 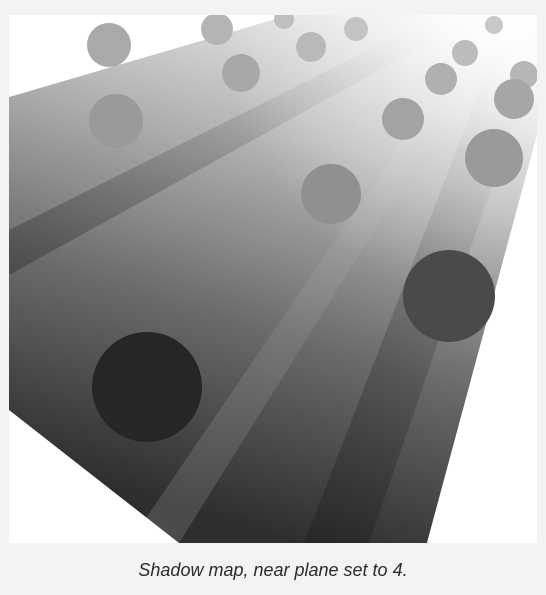 What do you see at coordinates (273, 570) in the screenshot?
I see `figure-caption: Shadow map, near plane set to 4.` at bounding box center [273, 570].